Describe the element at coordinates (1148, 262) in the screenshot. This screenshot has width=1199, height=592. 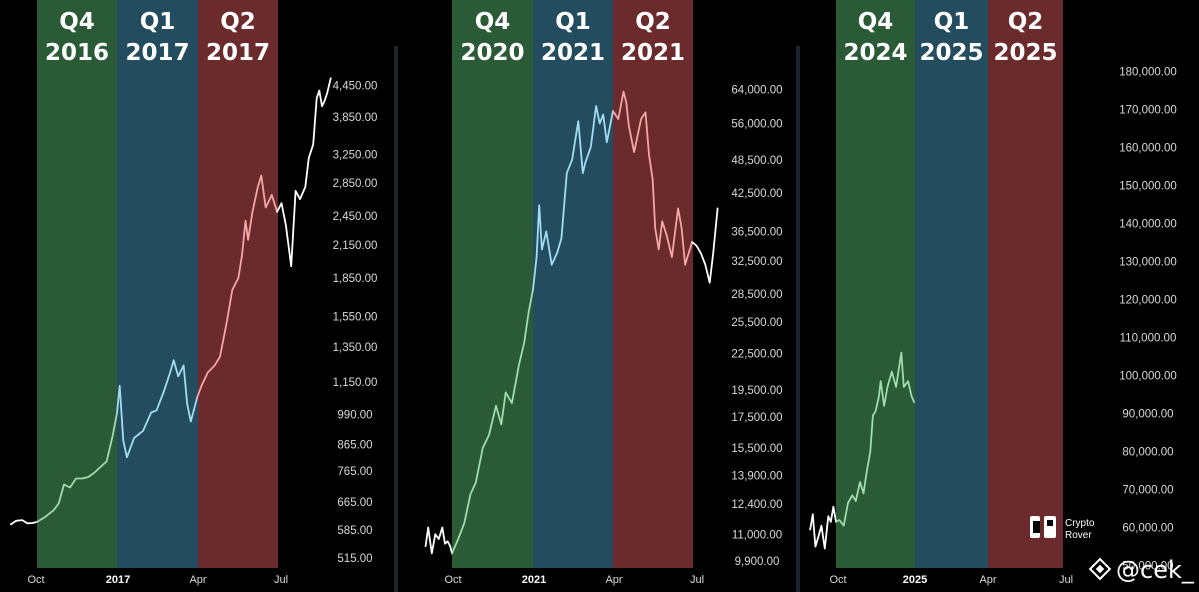
I see `y-tick-label: 130,000.00` at that location.